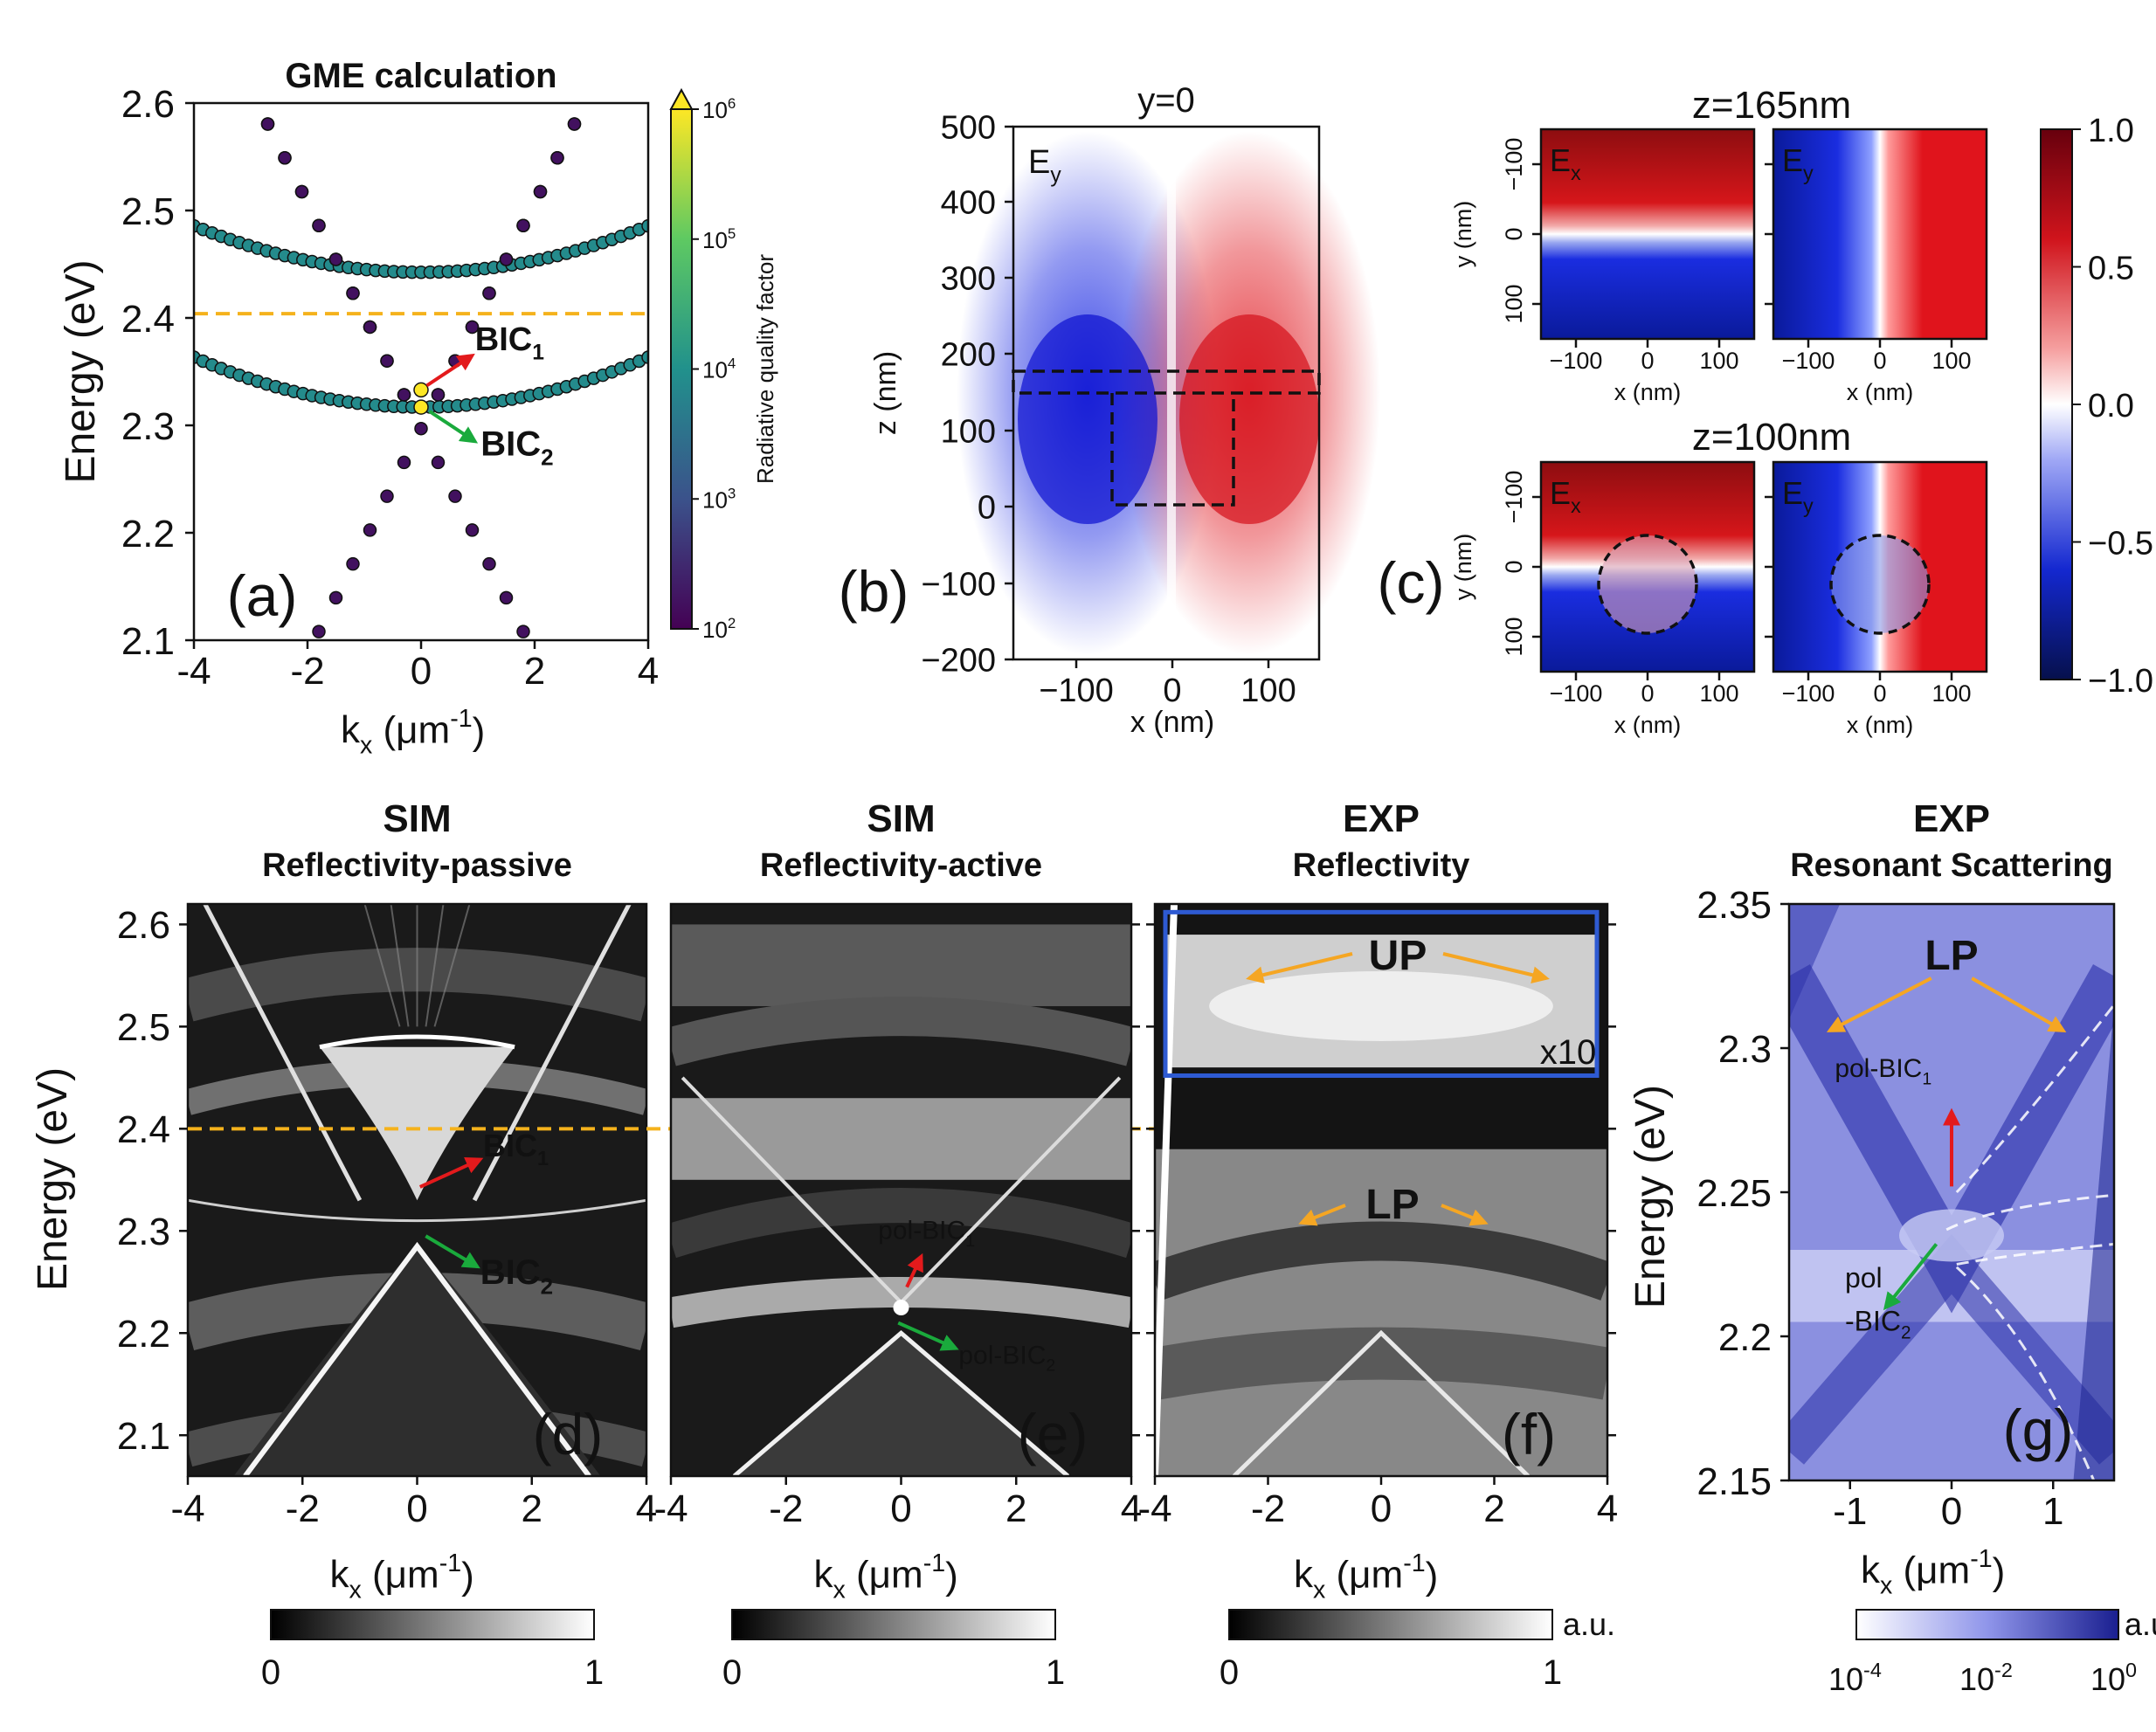 This screenshot has width=2156, height=1732. Describe the element at coordinates (1382, 865) in the screenshot. I see `chart-subtitle: Reflectivity` at that location.